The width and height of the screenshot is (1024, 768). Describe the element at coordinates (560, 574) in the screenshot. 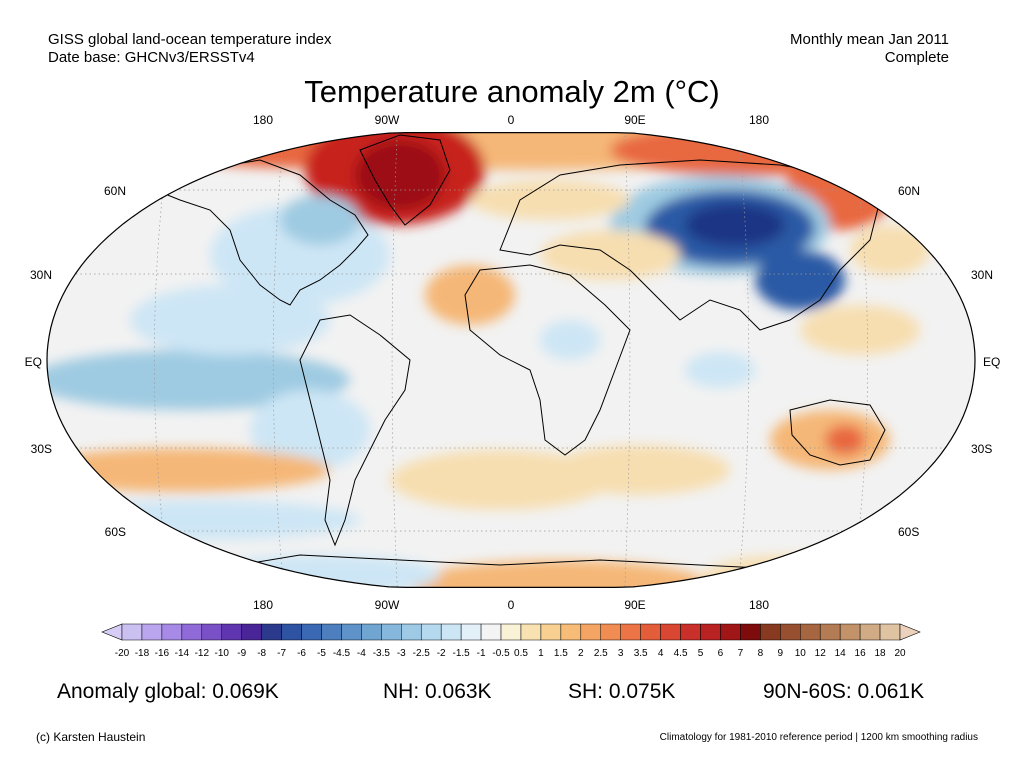

I see `antarctic-warm` at that location.